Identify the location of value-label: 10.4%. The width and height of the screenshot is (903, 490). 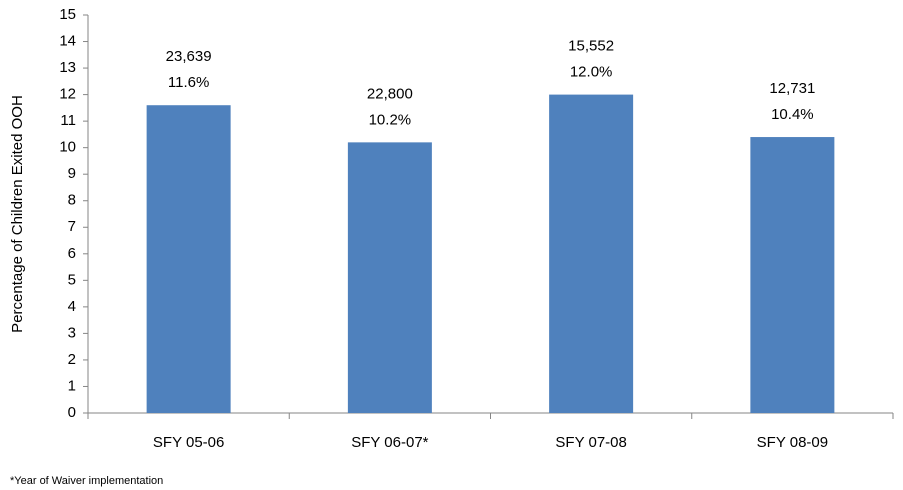
(792, 114).